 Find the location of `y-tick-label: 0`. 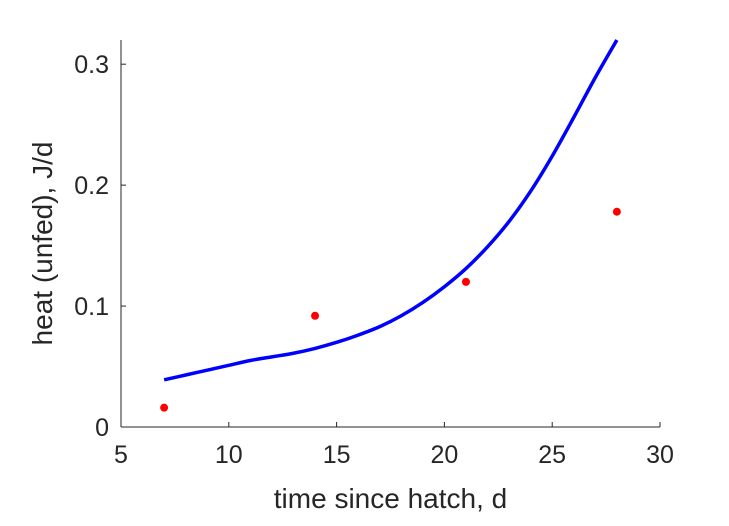

y-tick-label: 0 is located at coordinates (102, 428).